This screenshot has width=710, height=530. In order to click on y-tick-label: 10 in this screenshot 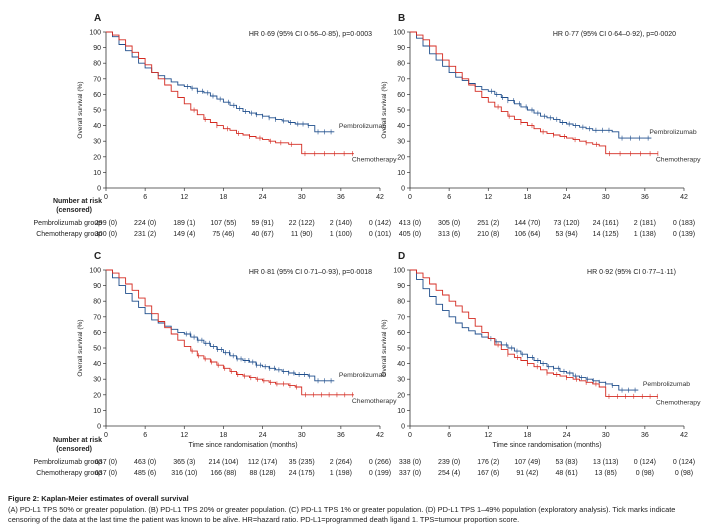, I will do `click(97, 173)`.